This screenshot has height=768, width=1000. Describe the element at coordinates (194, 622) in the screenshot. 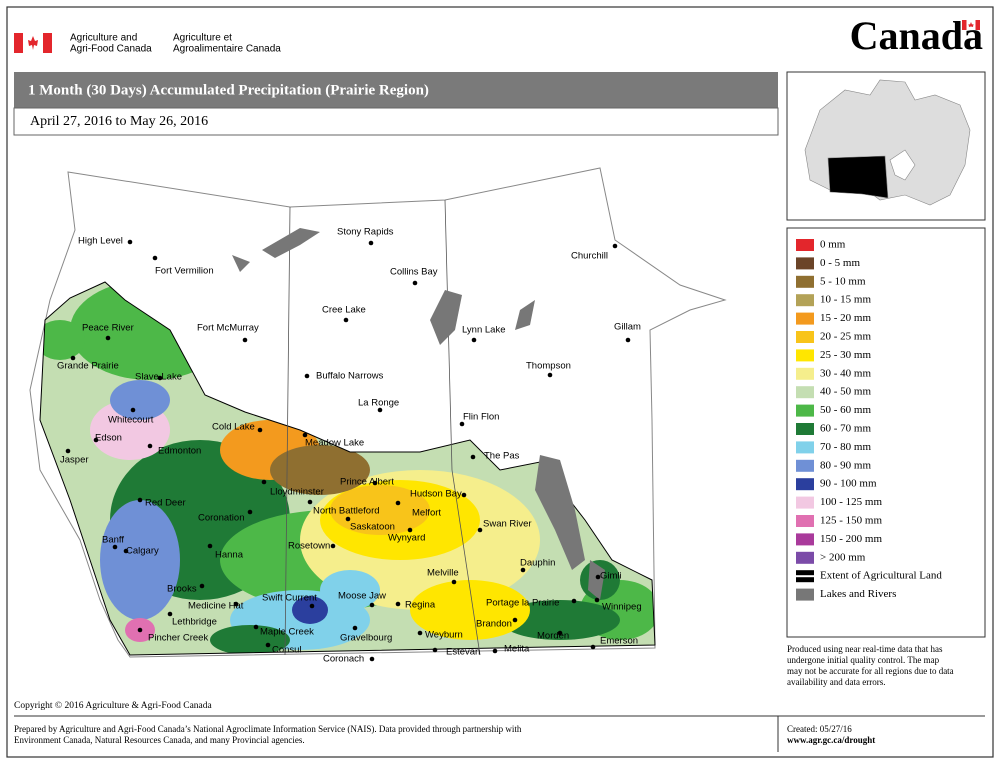

I see `city-label: Lethbridge` at that location.